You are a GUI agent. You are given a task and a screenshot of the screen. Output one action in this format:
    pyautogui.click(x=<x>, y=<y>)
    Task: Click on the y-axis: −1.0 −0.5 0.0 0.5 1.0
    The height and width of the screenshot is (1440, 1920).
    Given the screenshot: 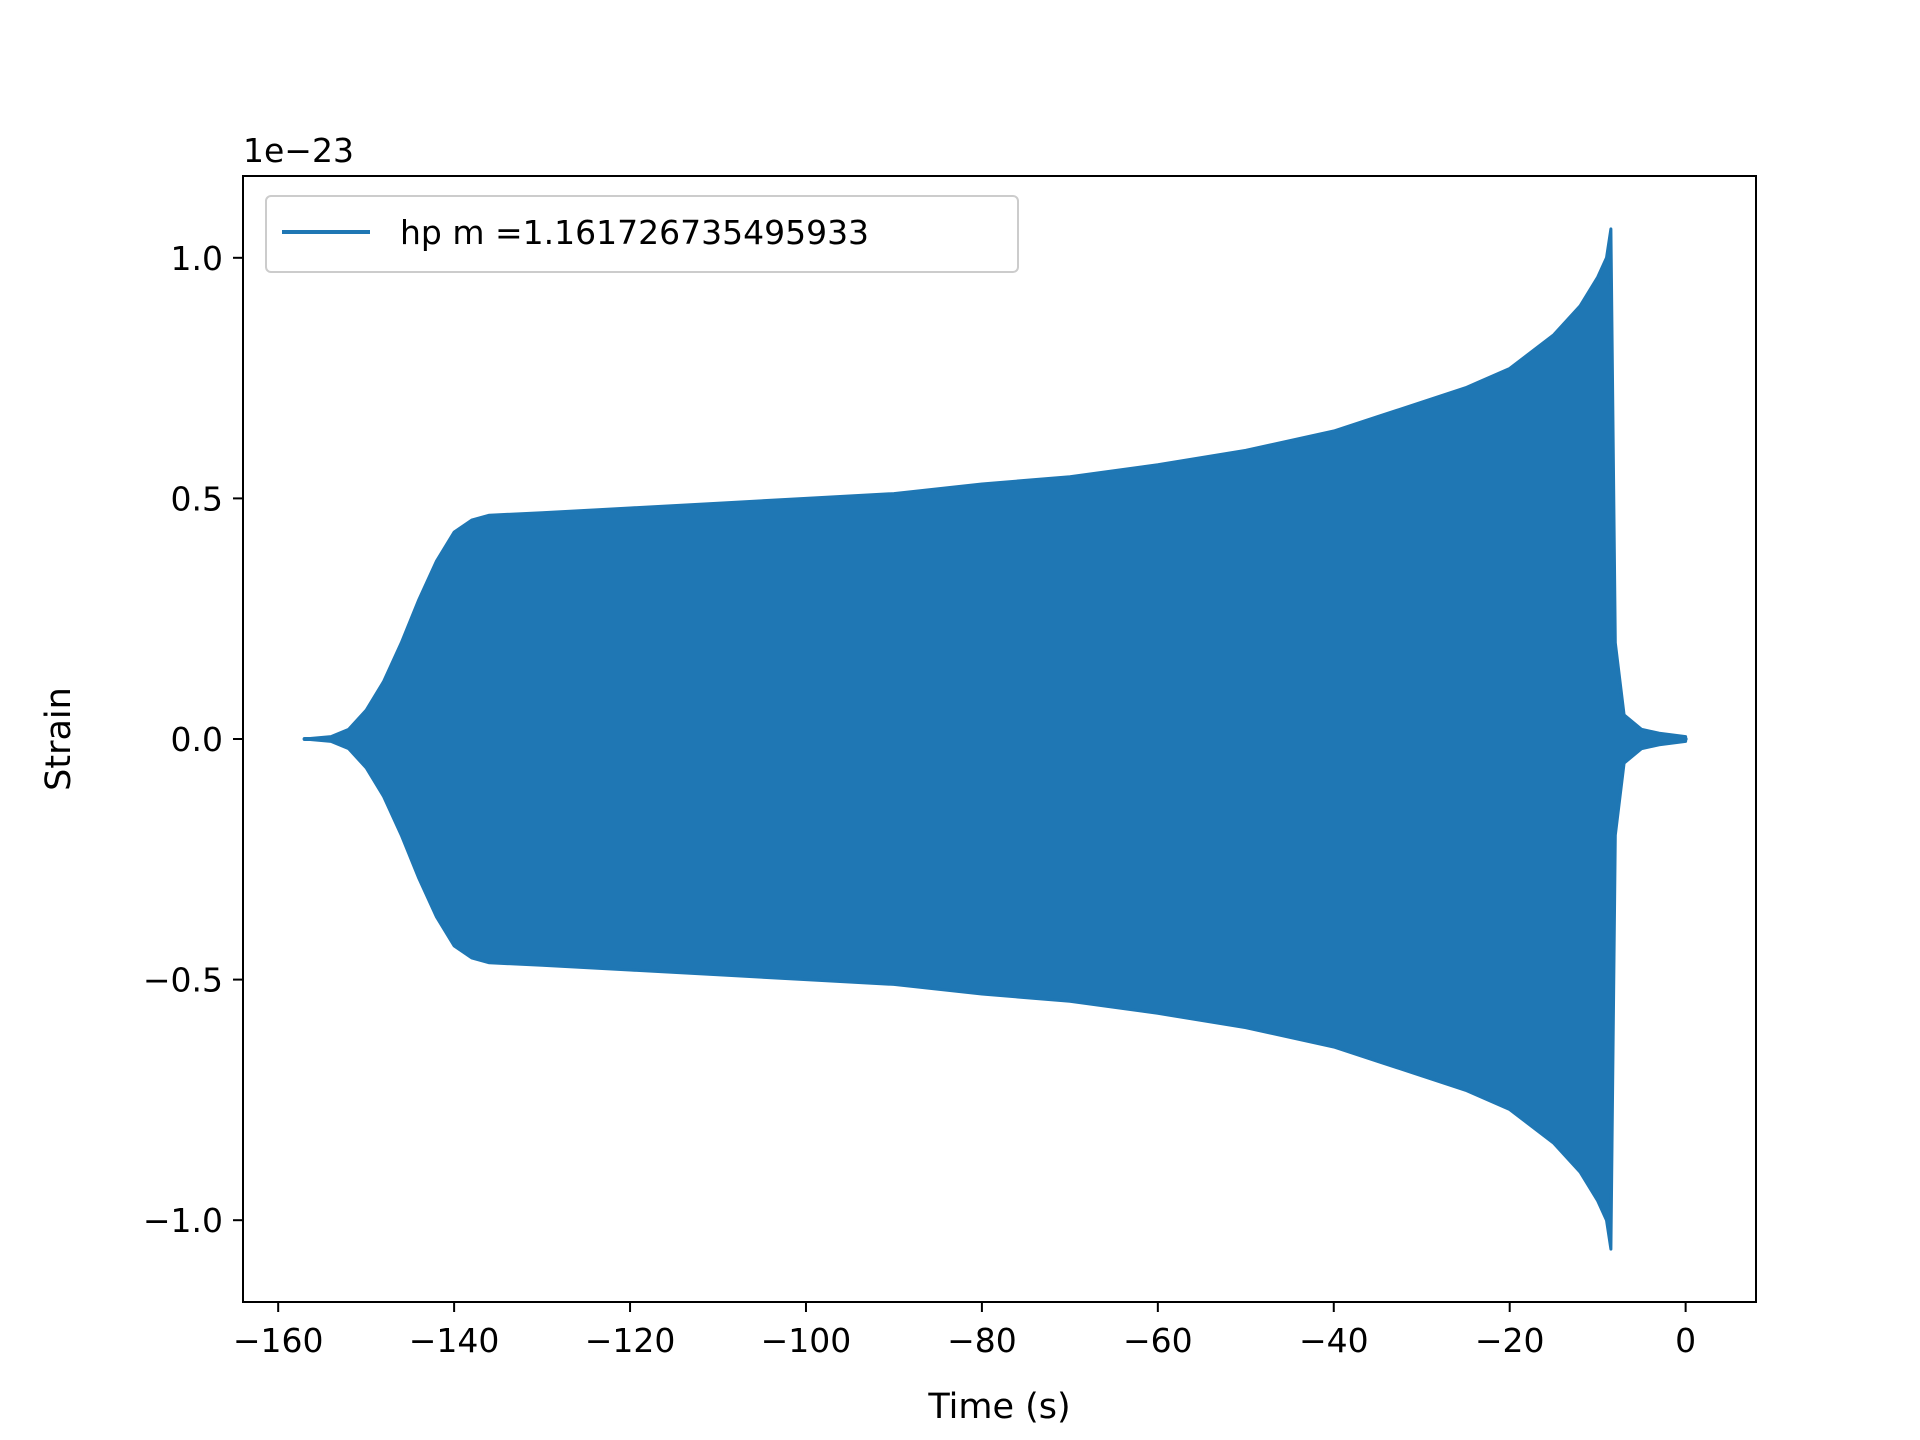 What is the action you would take?
    pyautogui.click(x=193, y=739)
    